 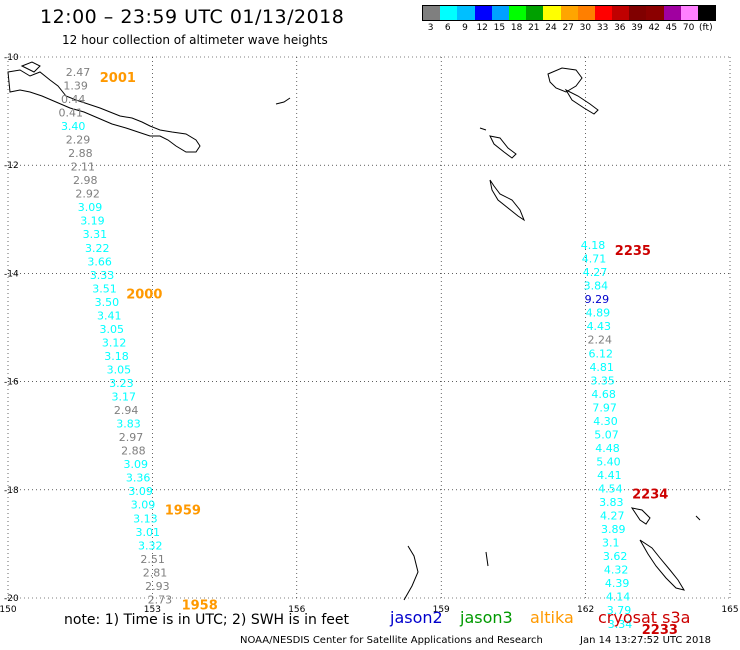 I want to click on coastline-reef, so click(x=411, y=573).